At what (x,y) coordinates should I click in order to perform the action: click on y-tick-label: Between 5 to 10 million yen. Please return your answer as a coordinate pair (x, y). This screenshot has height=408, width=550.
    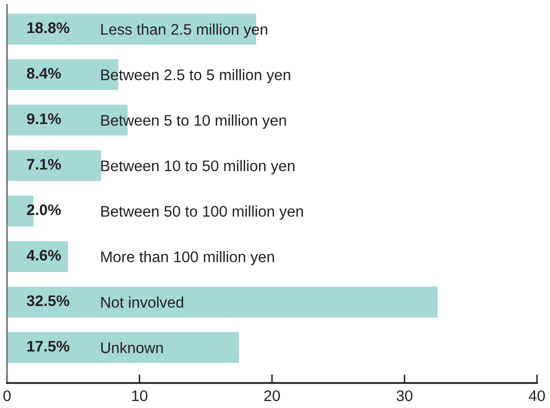
    Looking at the image, I should click on (193, 121).